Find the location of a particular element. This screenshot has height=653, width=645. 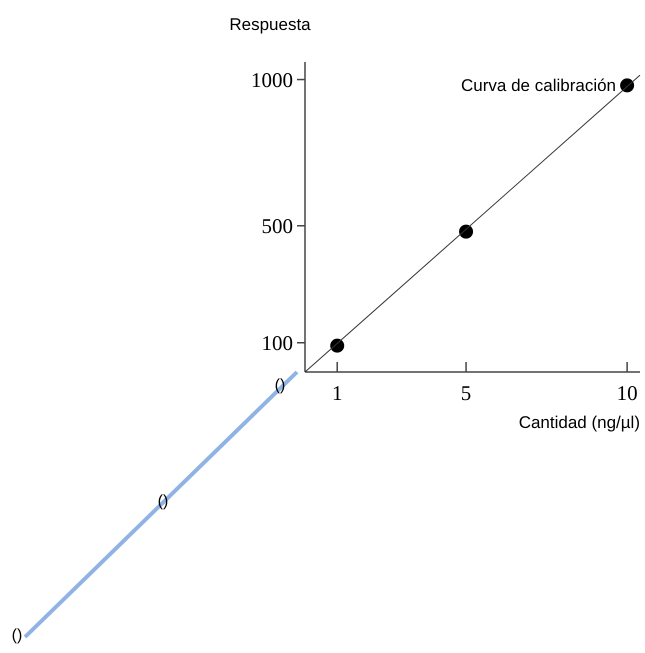

x-tick-label: 10 is located at coordinates (627, 393).